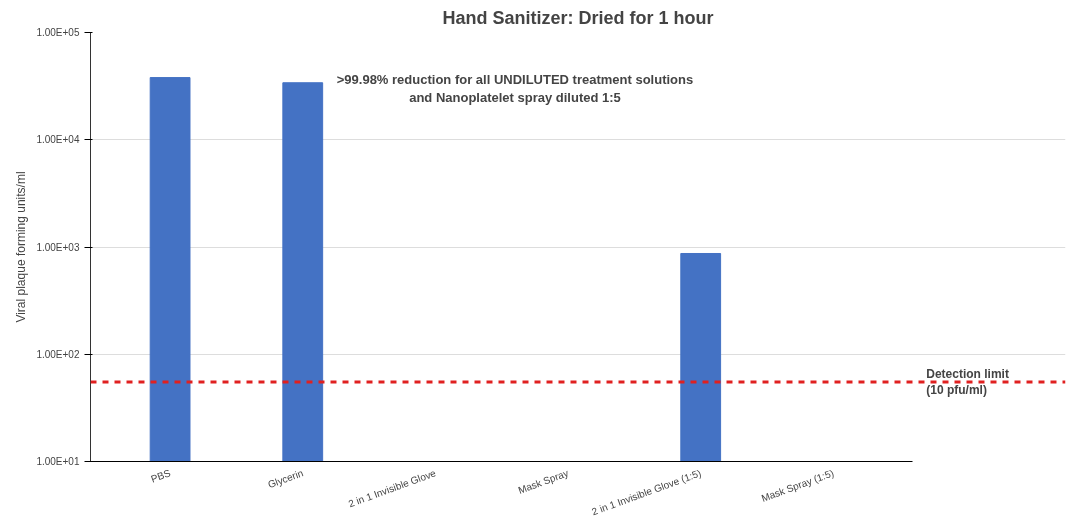 The height and width of the screenshot is (531, 1081). Describe the element at coordinates (797, 485) in the screenshot. I see `x-tick-label: Mask Spray (1:5)` at that location.